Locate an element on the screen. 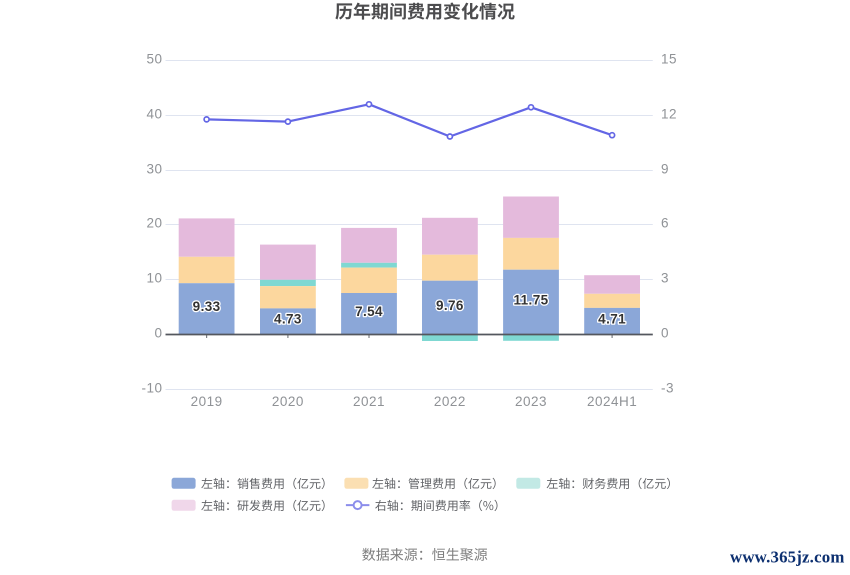  svg-text: 40 is located at coordinates (154, 114).